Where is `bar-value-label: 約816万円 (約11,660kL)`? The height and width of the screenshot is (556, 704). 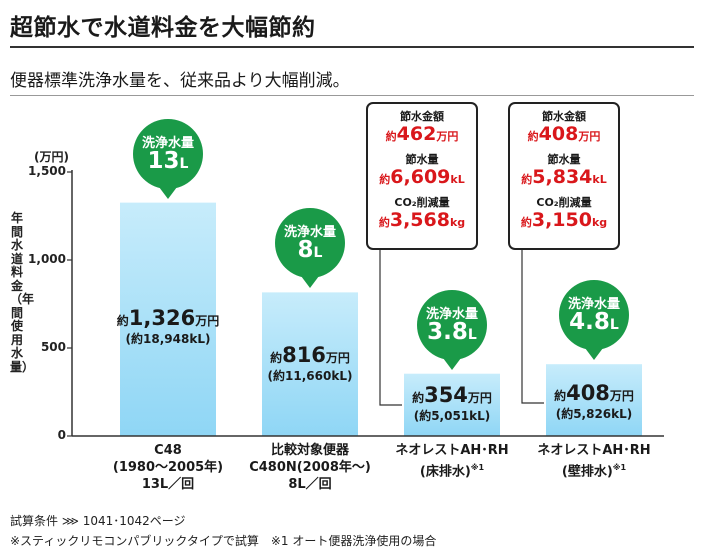
bar-value-label: 約816万円 (約11,660kL) is located at coordinates (310, 363).